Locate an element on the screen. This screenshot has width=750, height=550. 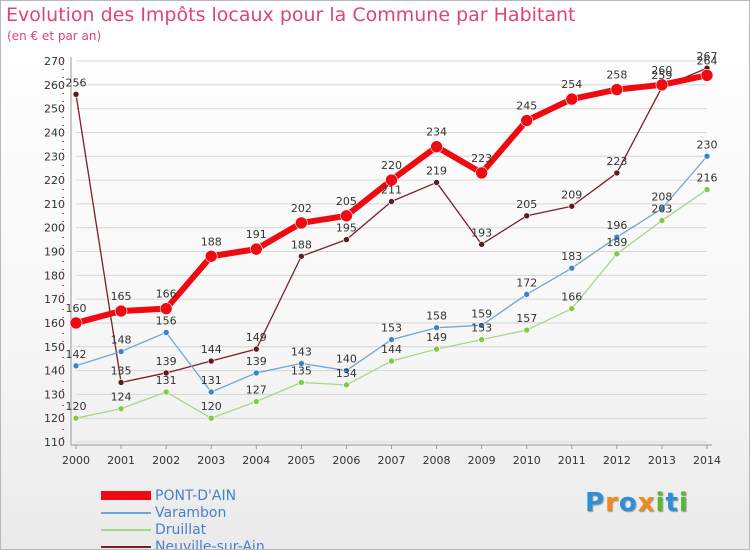
legend-label: PONT-D'AIN is located at coordinates (196, 495).